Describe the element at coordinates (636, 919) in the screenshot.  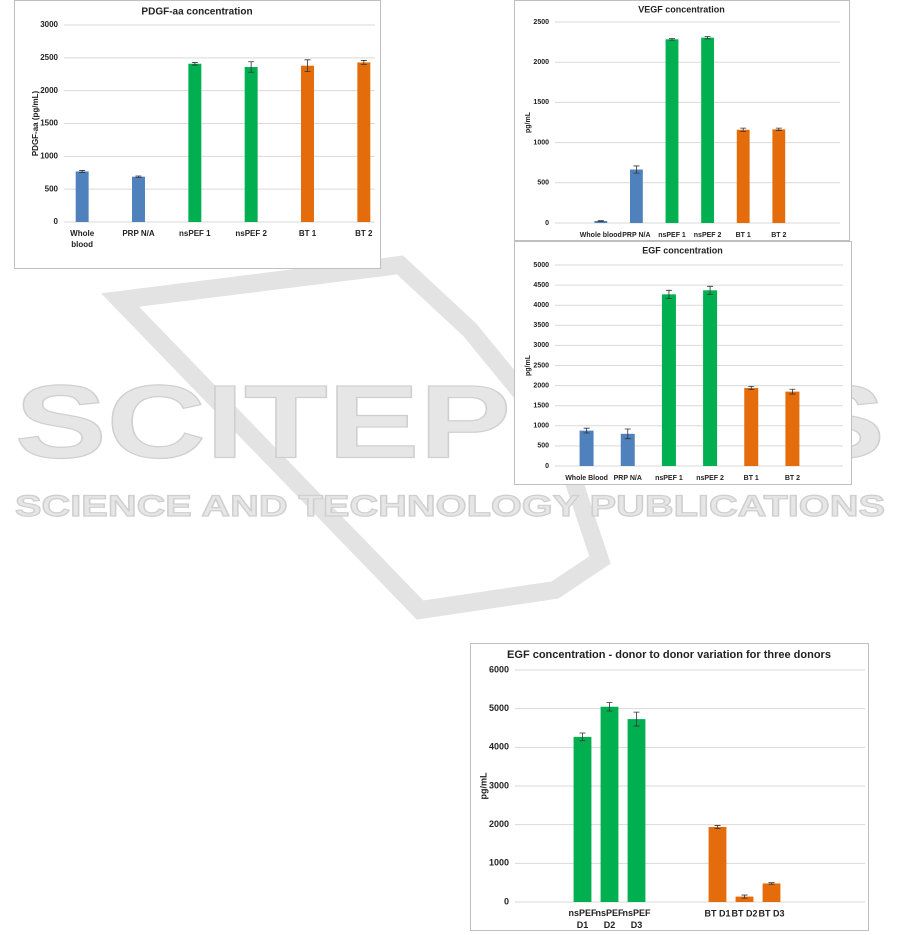
I see `x-tick-label: nsPEF D3` at that location.